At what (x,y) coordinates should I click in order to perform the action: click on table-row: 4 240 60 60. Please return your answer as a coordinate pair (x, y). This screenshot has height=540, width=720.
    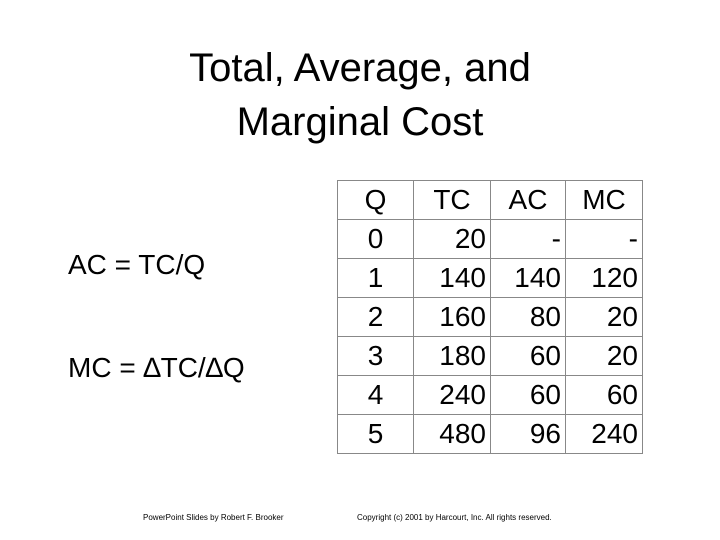
    Looking at the image, I should click on (490, 395).